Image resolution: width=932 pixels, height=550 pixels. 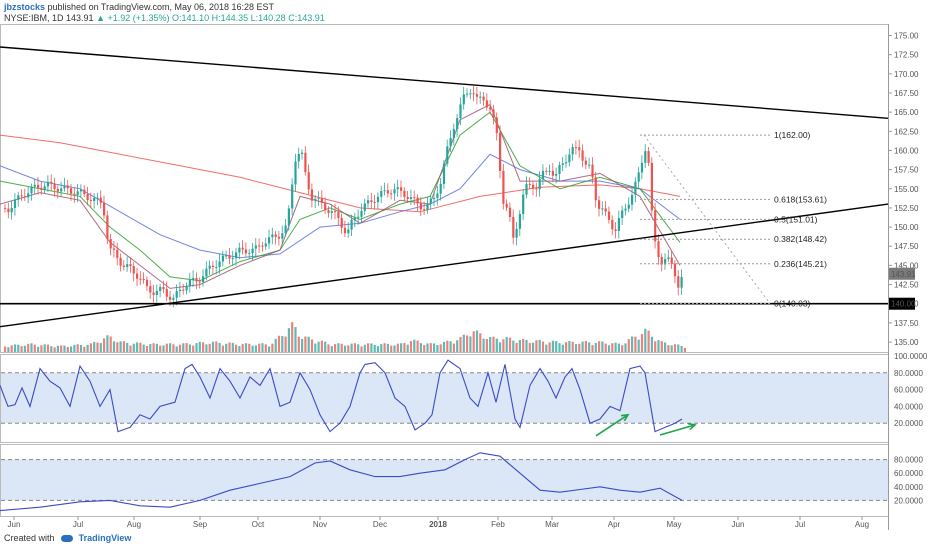 What do you see at coordinates (707, 219) in the screenshot?
I see `fib-trend-line` at bounding box center [707, 219].